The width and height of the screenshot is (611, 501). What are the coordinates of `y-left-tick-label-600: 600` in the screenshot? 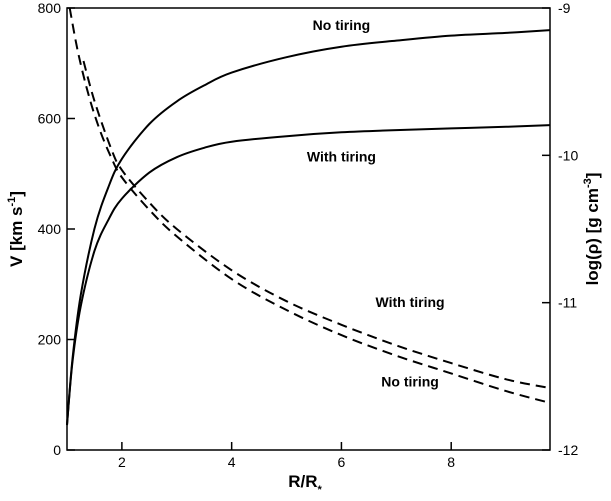 It's located at (50, 119).